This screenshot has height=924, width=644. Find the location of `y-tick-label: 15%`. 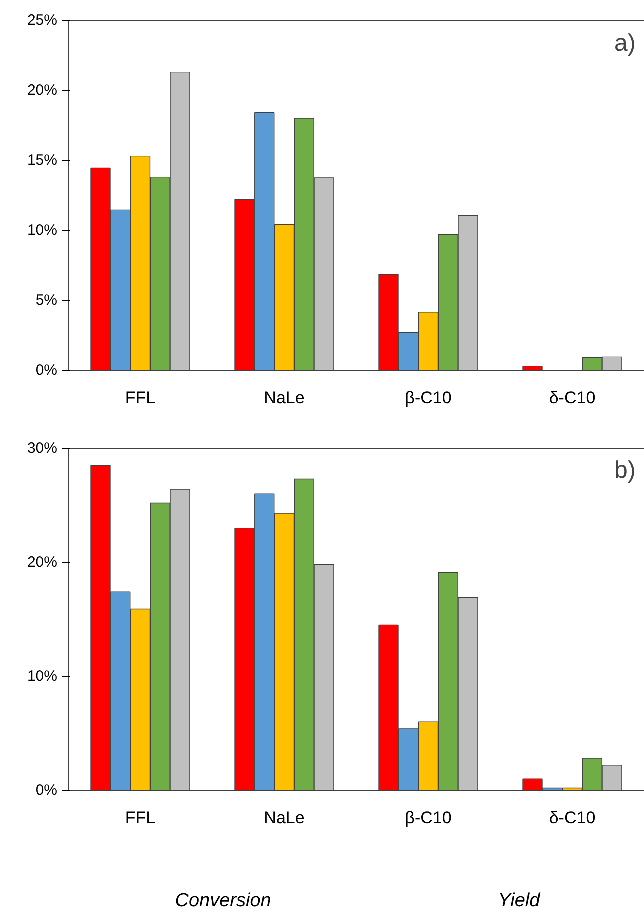

y-tick-label: 15% is located at coordinates (42, 160).